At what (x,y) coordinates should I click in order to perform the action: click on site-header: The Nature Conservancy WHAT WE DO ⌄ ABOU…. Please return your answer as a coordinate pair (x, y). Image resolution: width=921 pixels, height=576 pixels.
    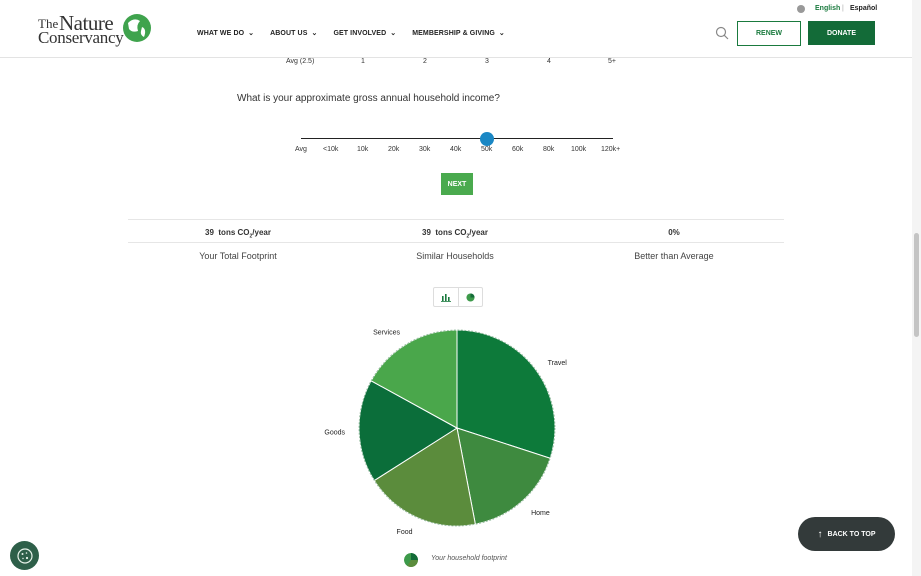
    Looking at the image, I should click on (456, 29).